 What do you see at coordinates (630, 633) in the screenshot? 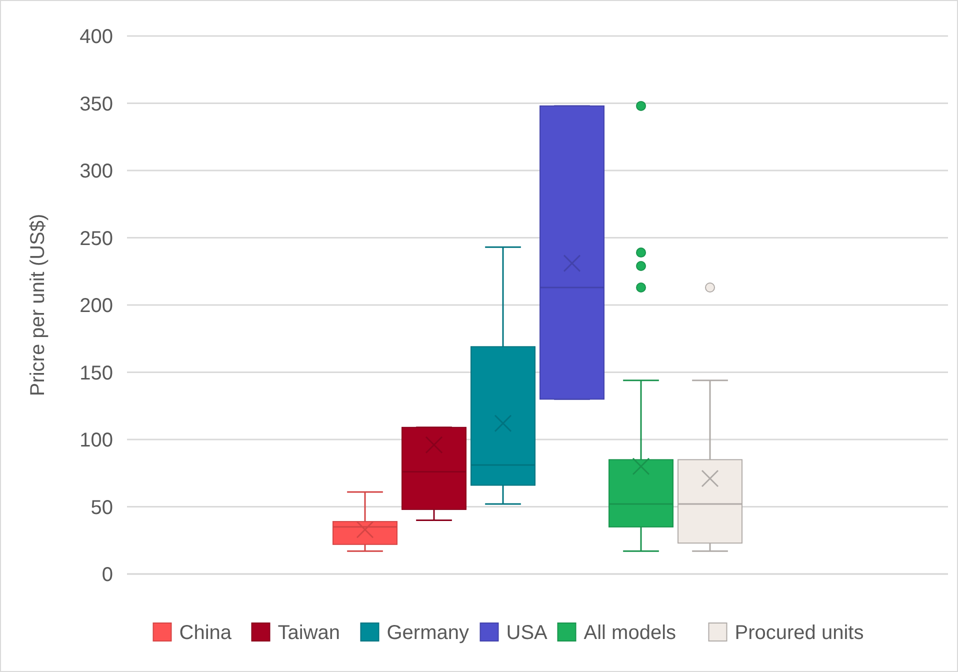
I see `legend-label: All models` at bounding box center [630, 633].